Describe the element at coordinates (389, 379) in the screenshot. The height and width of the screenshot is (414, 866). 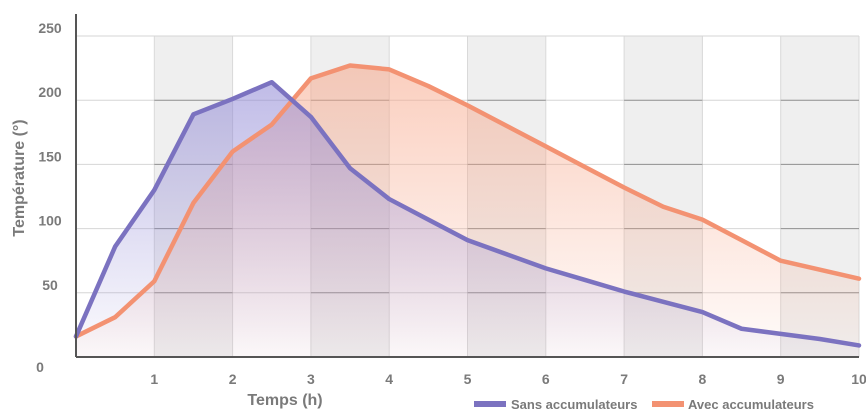
I see `x-tick-label: 4` at that location.